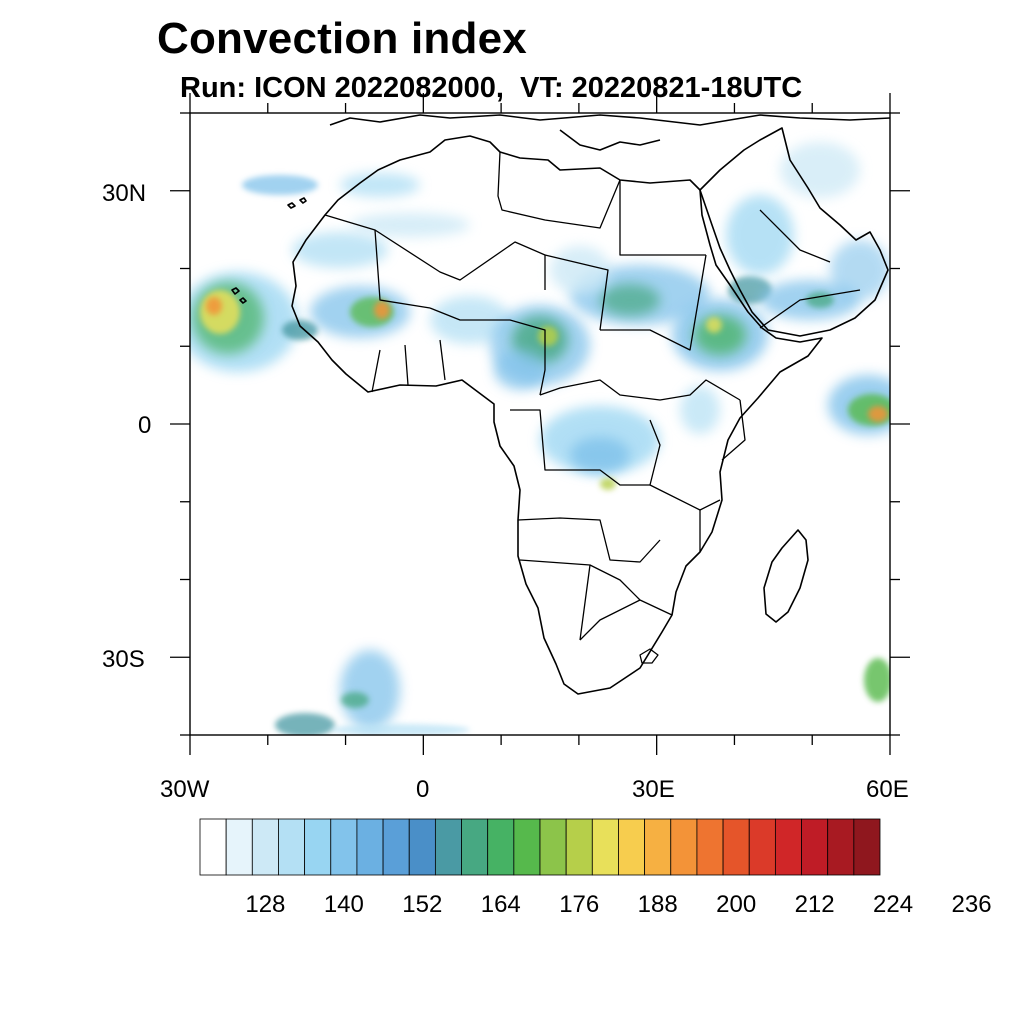  I want to click on europe-coastline, so click(609, 120).